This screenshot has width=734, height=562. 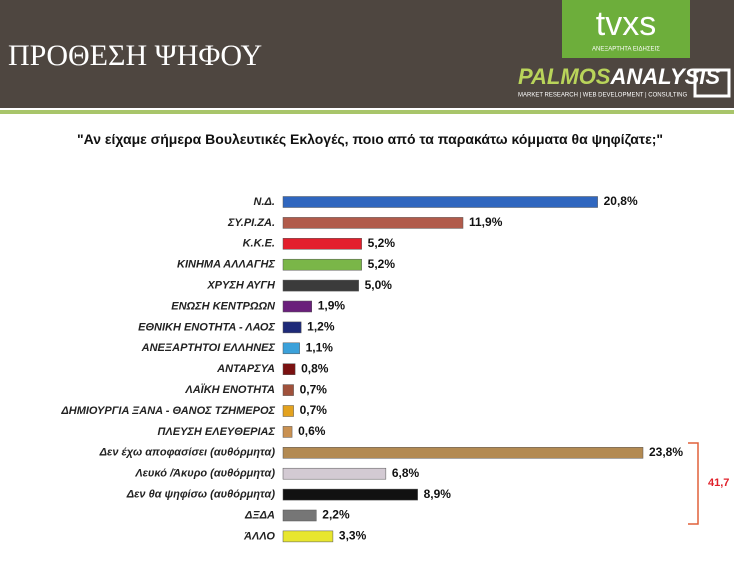 What do you see at coordinates (379, 285) in the screenshot?
I see `value-label: 5,0%` at bounding box center [379, 285].